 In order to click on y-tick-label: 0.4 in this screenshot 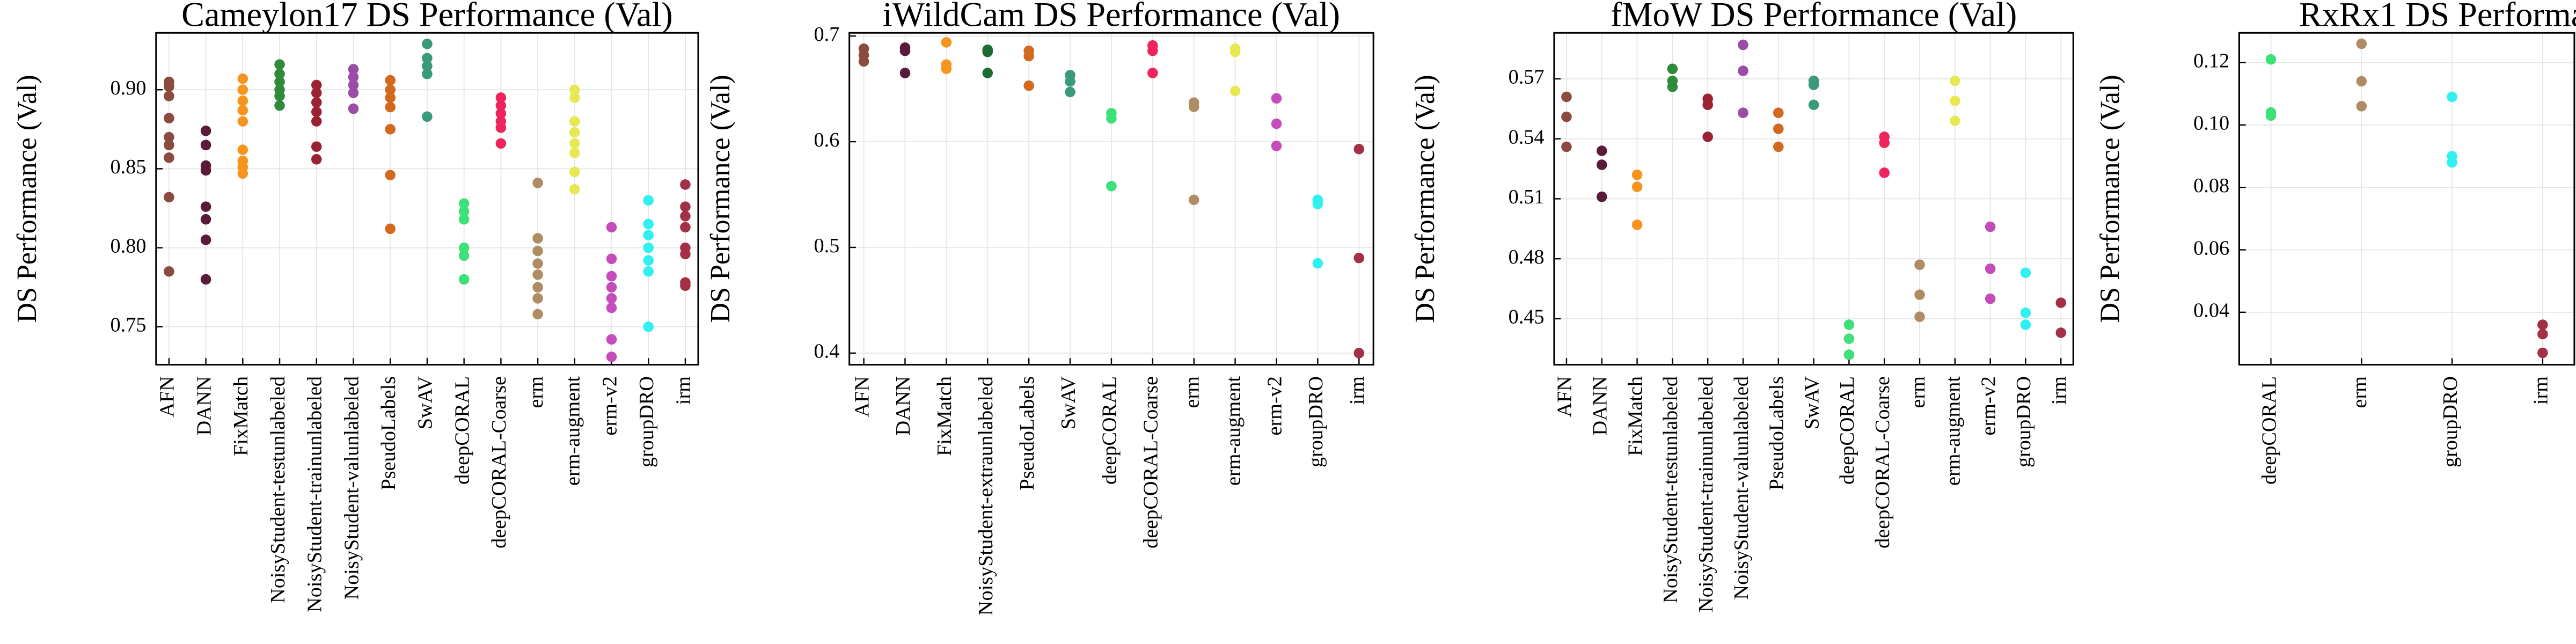, I will do `click(826, 351)`.